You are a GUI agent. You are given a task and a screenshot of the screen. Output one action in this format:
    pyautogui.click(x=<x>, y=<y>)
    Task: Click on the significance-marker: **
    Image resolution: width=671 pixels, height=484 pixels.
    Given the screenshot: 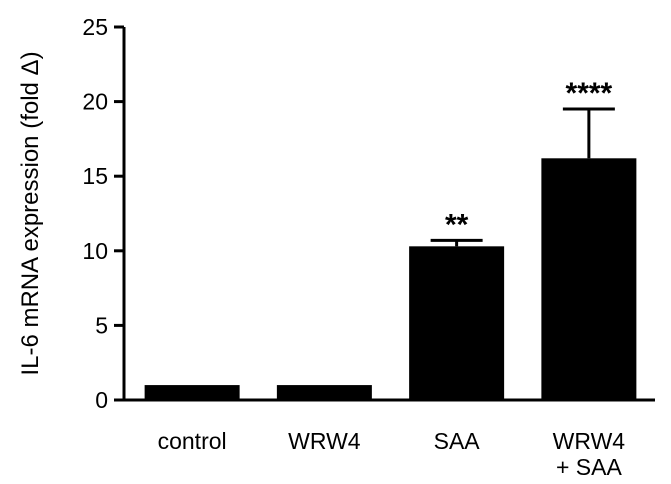 What is the action you would take?
    pyautogui.click(x=457, y=224)
    